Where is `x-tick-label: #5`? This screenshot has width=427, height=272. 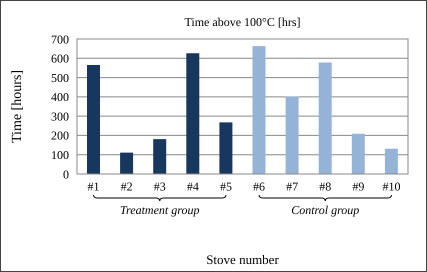 x-tick-label: #5 is located at coordinates (226, 187).